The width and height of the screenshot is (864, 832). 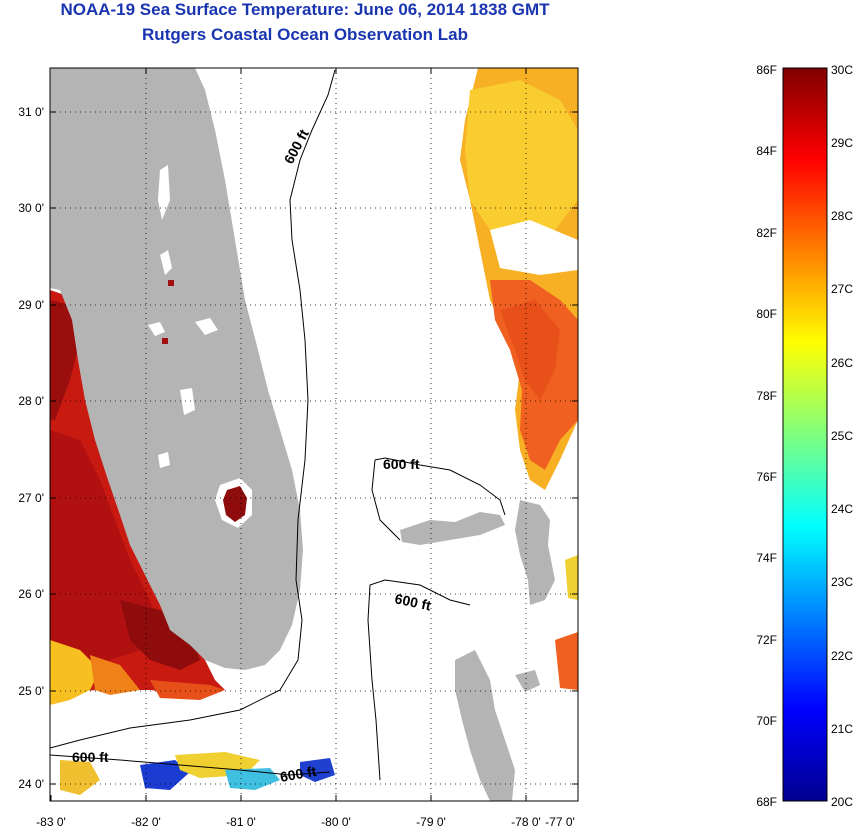 What do you see at coordinates (31, 401) in the screenshot?
I see `lat-label: 28 0'` at bounding box center [31, 401].